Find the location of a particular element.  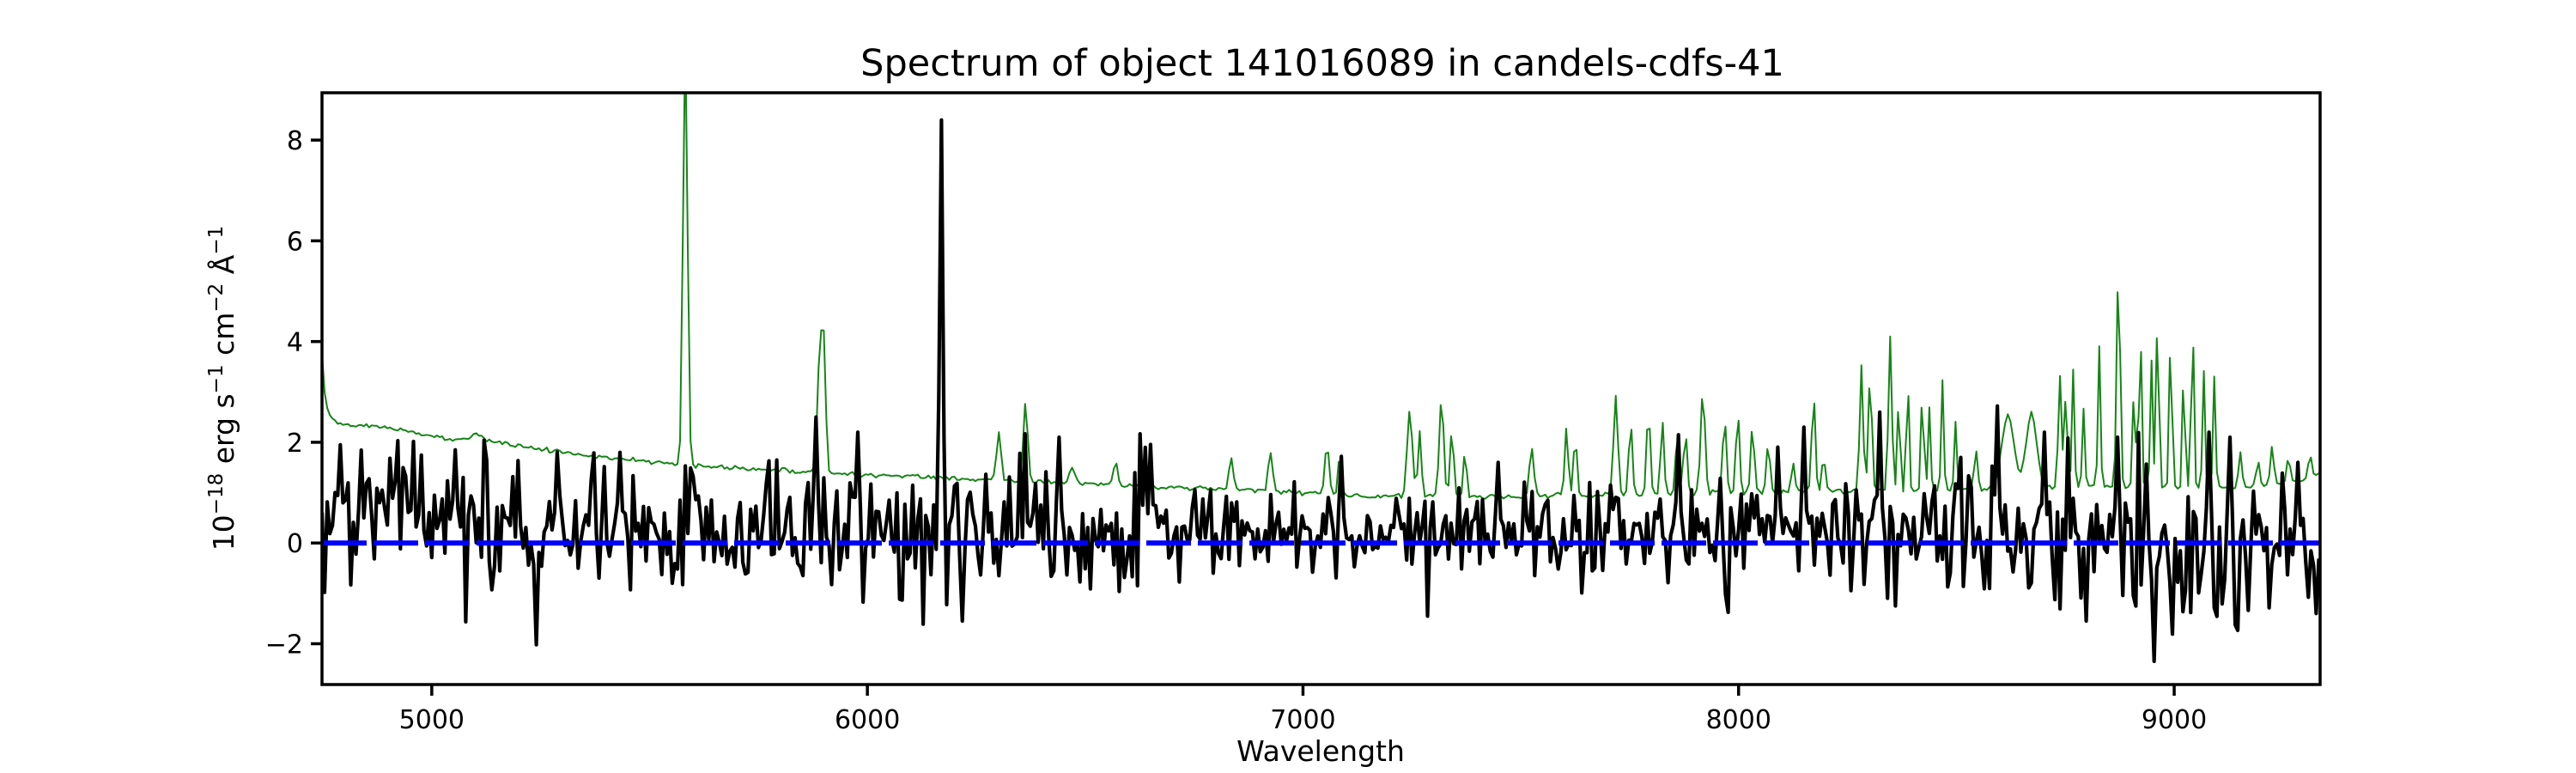

x-tick-label: 5000 is located at coordinates (432, 720).